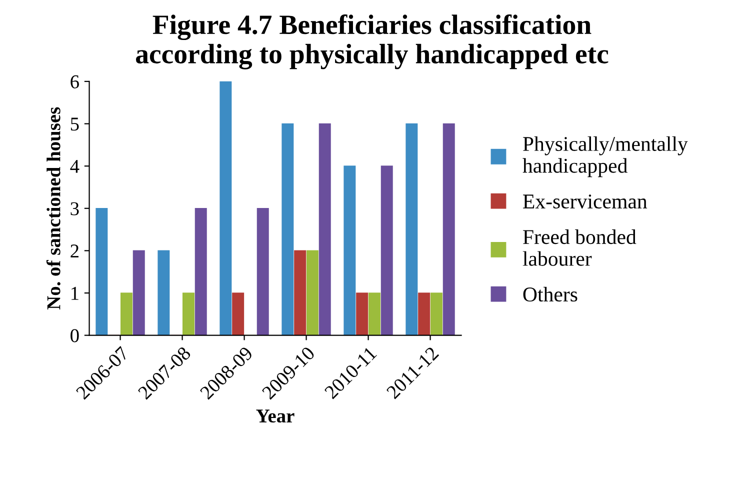 The image size is (744, 479). What do you see at coordinates (74, 124) in the screenshot?
I see `y-tick-label: 5` at bounding box center [74, 124].